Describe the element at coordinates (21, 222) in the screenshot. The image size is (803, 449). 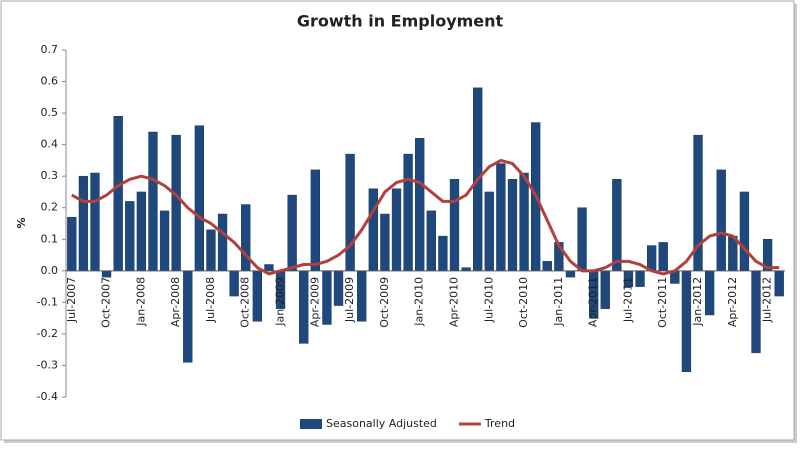
I see `y-axis-label: %` at that location.